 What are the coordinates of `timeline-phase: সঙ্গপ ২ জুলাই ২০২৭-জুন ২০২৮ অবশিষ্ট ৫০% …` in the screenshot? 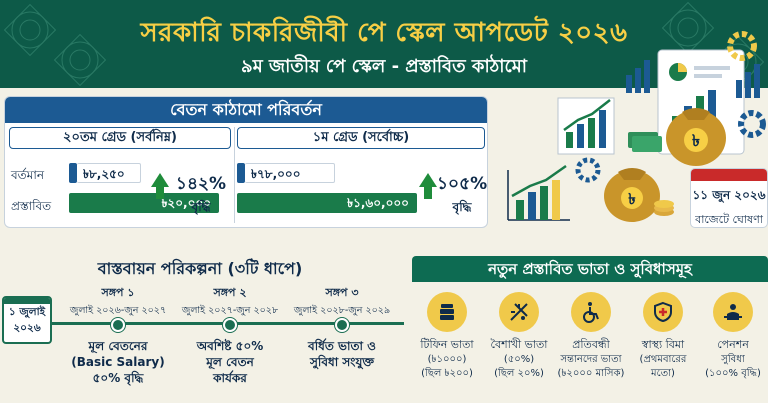 It's located at (230, 334).